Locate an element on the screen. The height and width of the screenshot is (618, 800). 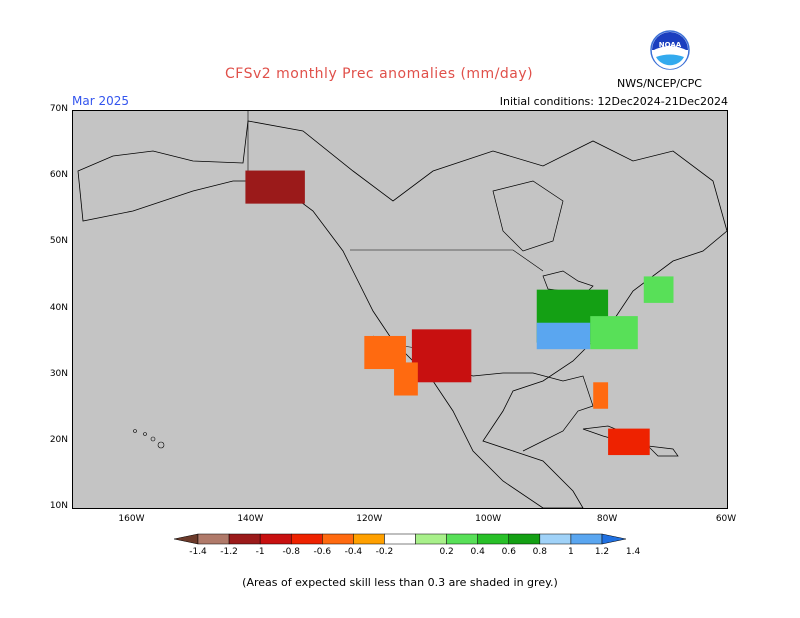
hispaniola is located at coordinates (663, 451).